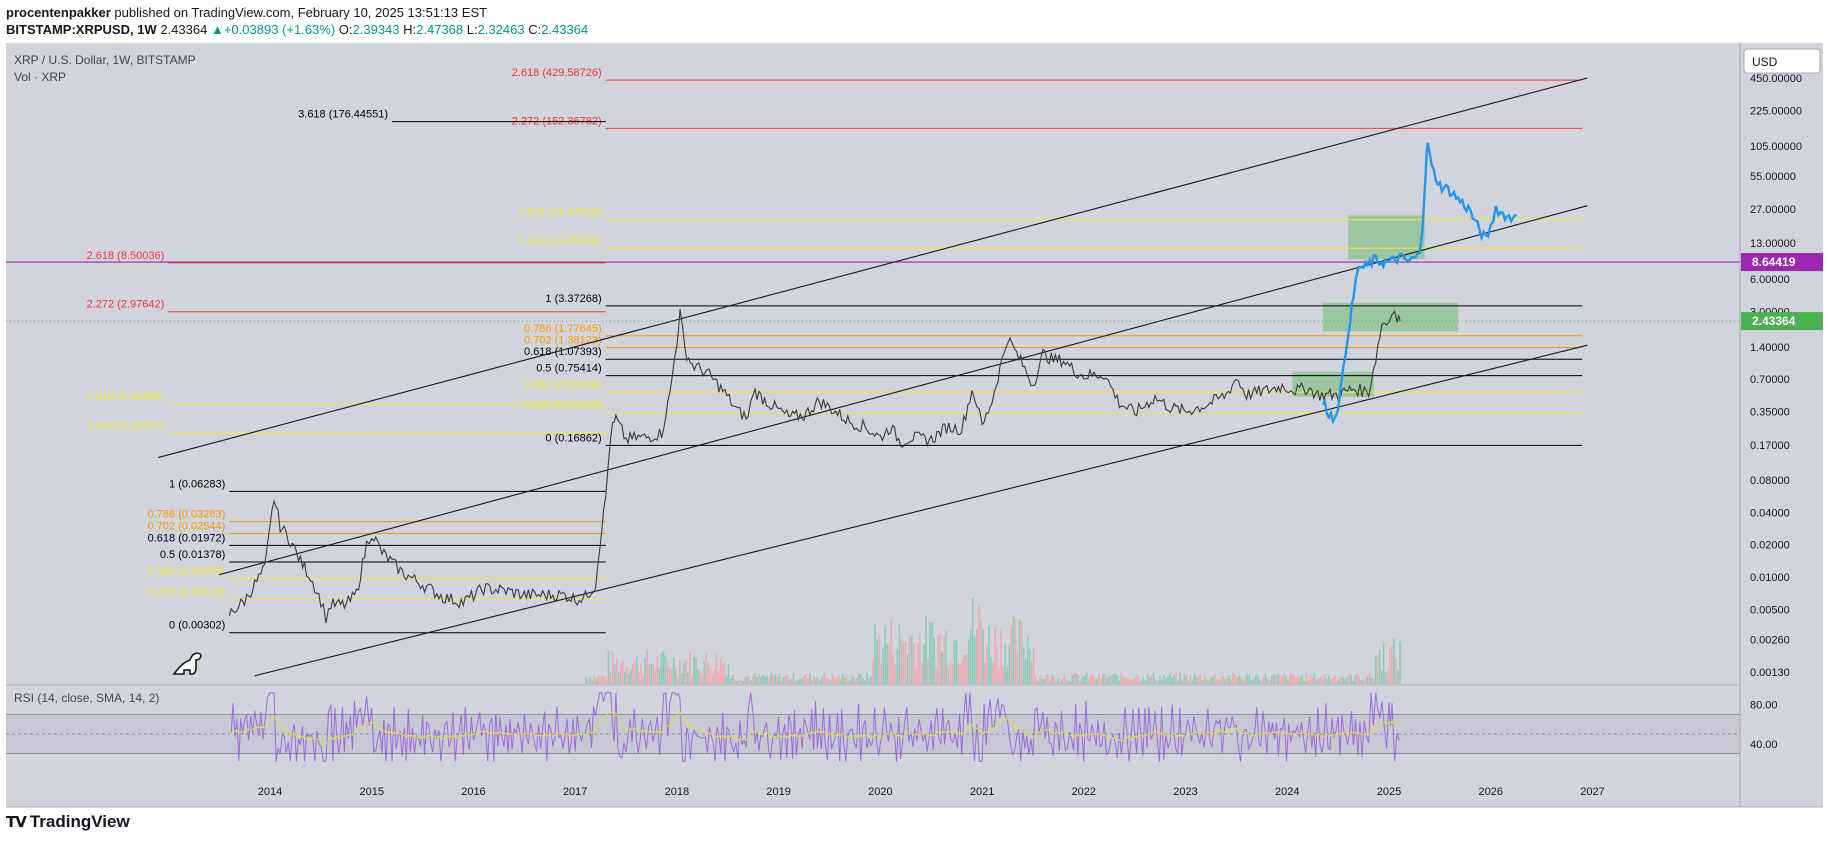 Image resolution: width=1829 pixels, height=842 pixels. What do you see at coordinates (187, 663) in the screenshot?
I see `dino-icon` at bounding box center [187, 663].